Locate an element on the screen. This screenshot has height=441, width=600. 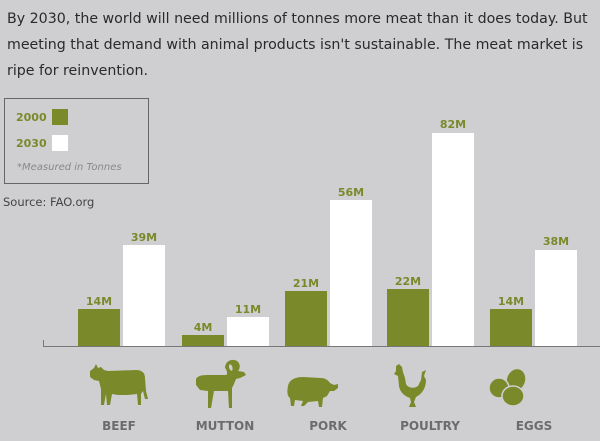
legend-note: *Measured in Tonnes is located at coordinates (69, 167).